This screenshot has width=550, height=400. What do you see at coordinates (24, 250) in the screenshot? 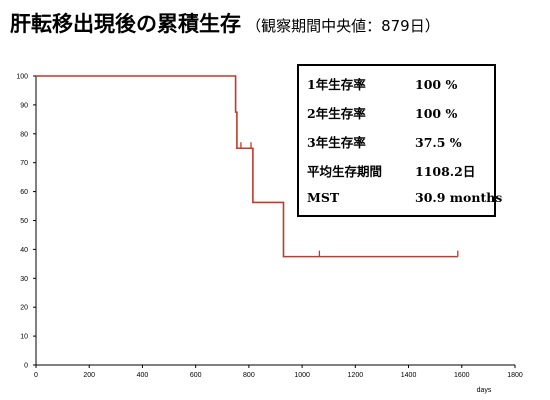
I see `y-tick-label: 40` at bounding box center [24, 250].